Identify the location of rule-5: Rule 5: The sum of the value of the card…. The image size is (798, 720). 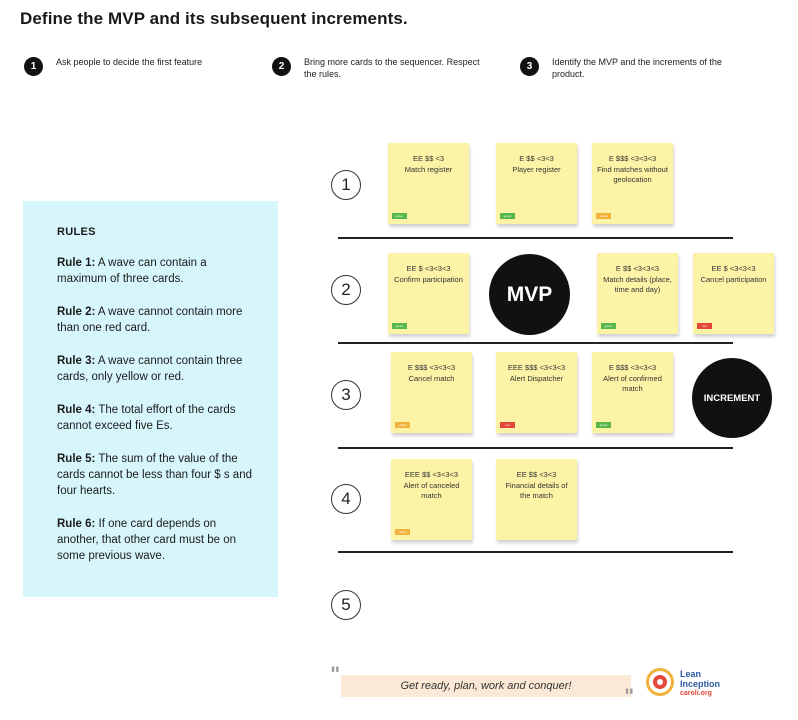
(157, 475).